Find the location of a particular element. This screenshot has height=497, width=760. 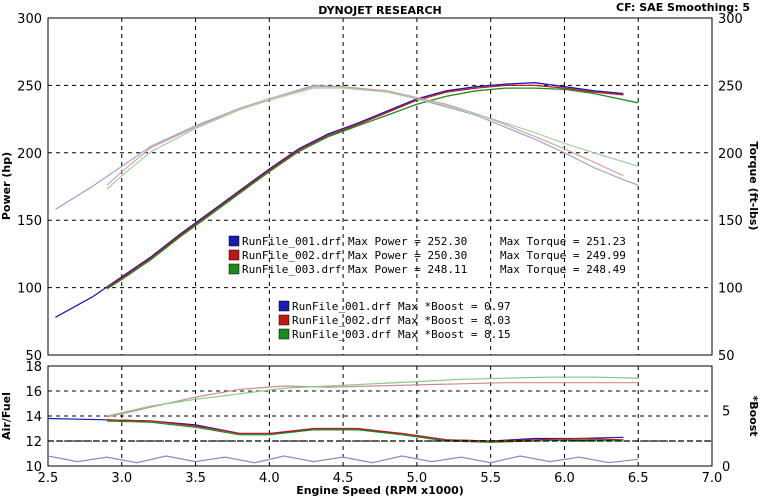

y-tick-label-right: 50 is located at coordinates (726, 356).